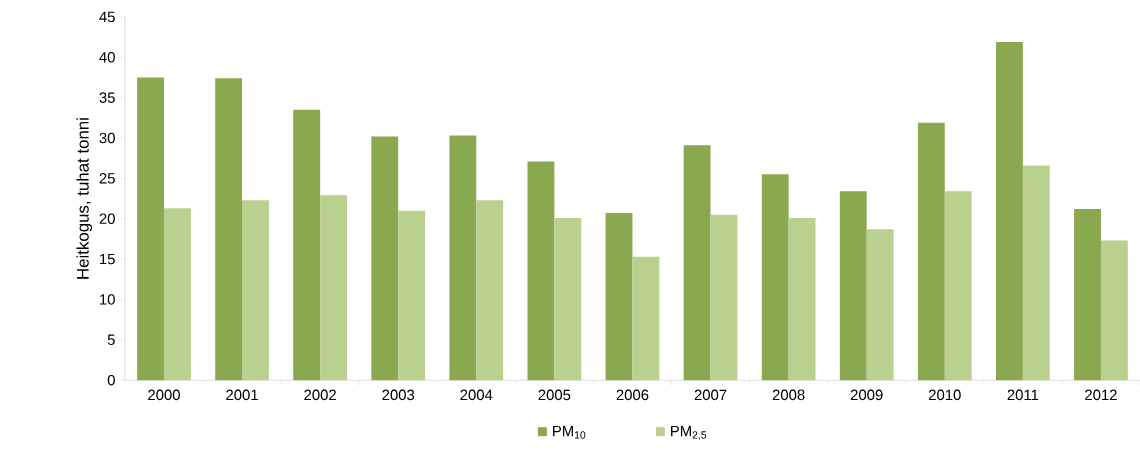 The width and height of the screenshot is (1140, 475). Describe the element at coordinates (107, 259) in the screenshot. I see `y-tick-label: 15` at that location.